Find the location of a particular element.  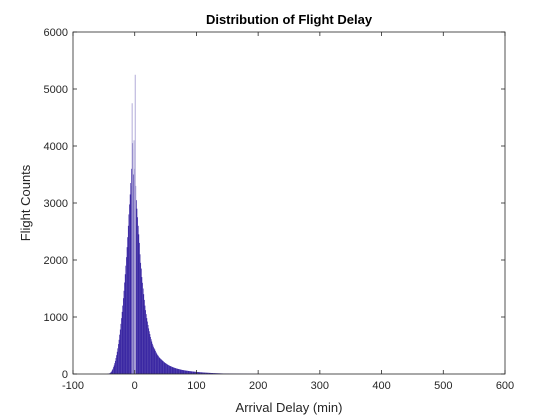

y-tick-label: 1000 is located at coordinates (56, 318).